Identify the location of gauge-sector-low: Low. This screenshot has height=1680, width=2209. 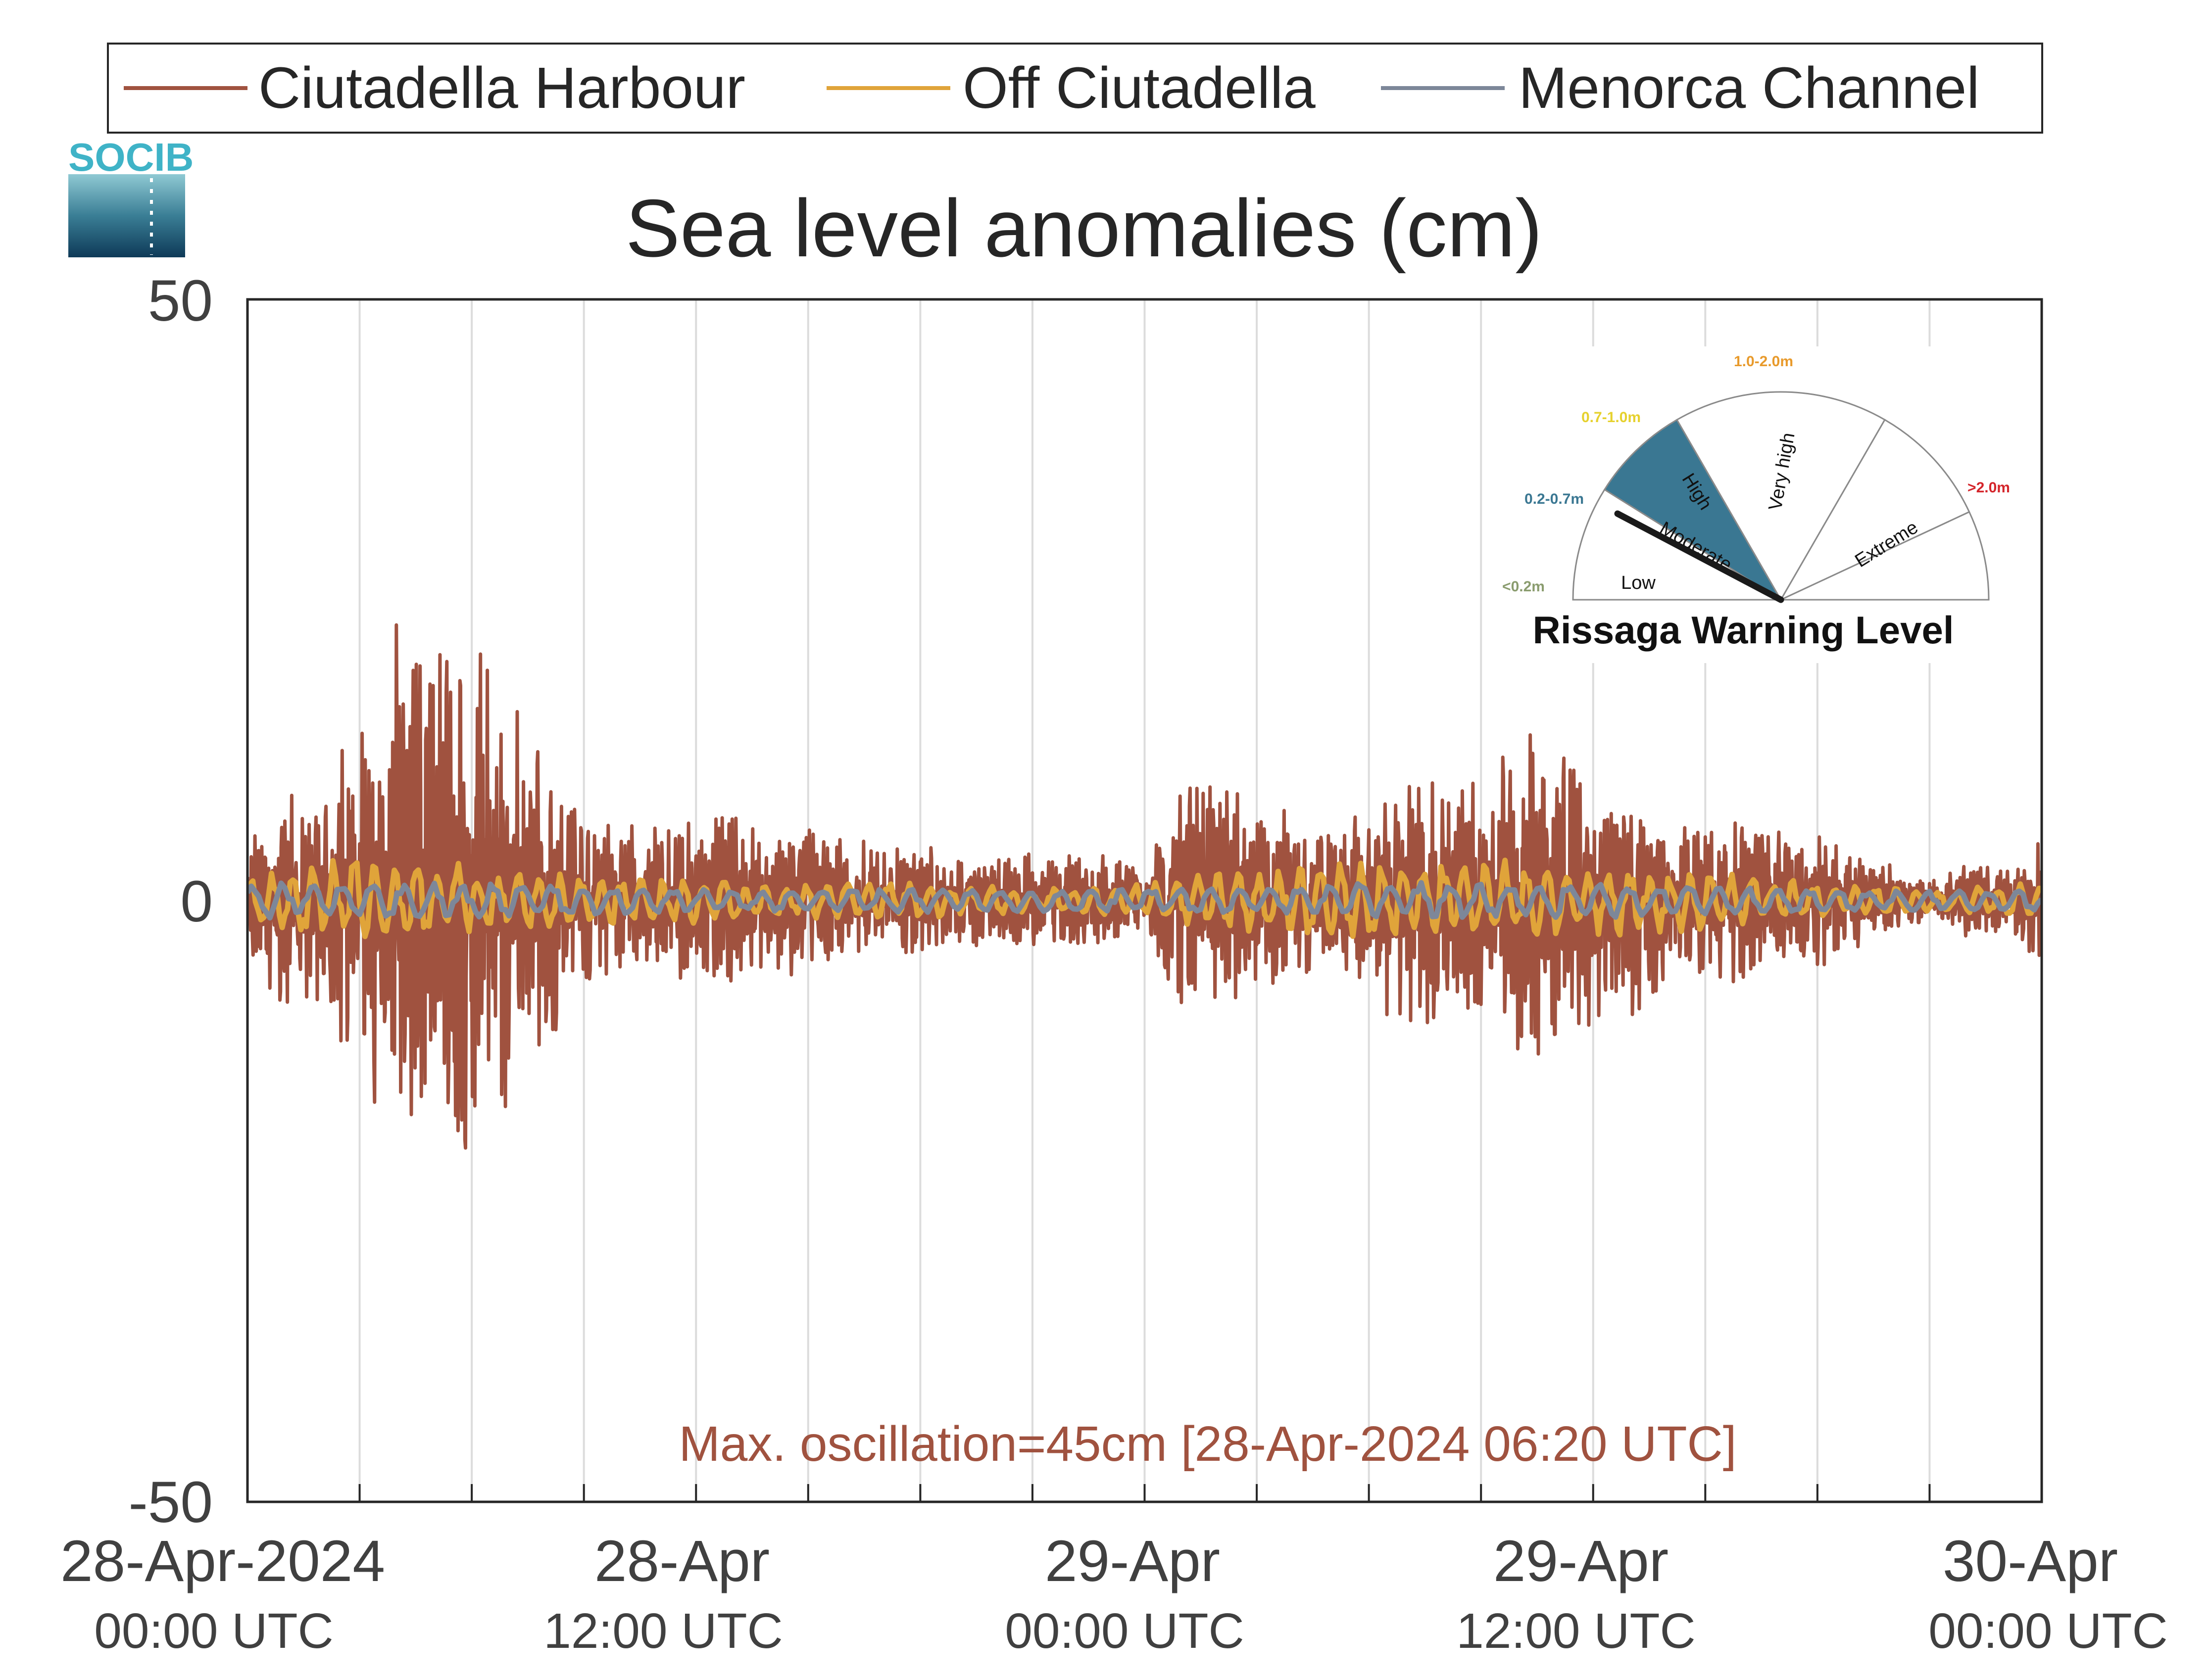
(1638, 583).